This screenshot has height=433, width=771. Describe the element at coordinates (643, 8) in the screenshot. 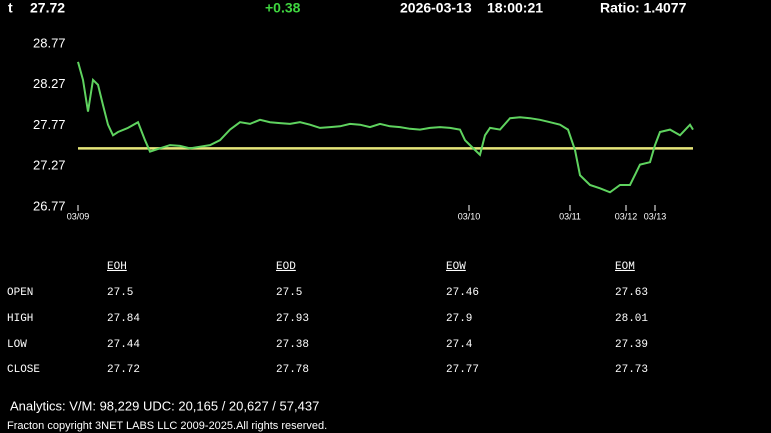

I see `ratio: Ratio: 1.4077` at that location.